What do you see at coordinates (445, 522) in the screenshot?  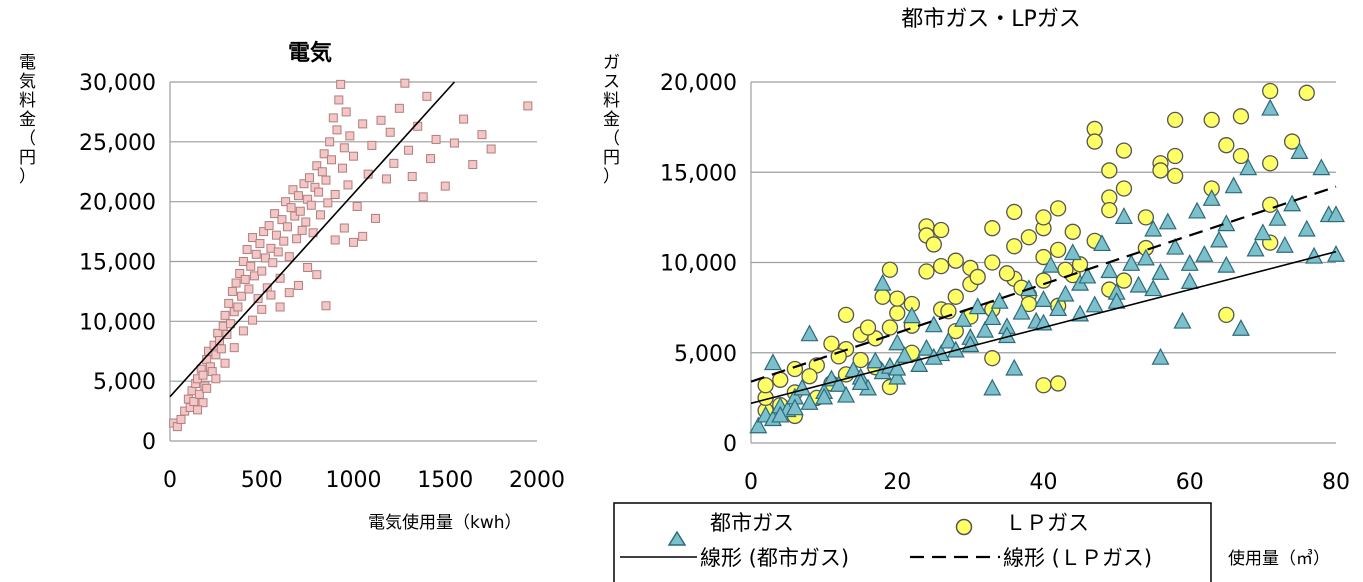 I see `electricity-x-axis-label: 電気使用量（kwh）` at bounding box center [445, 522].